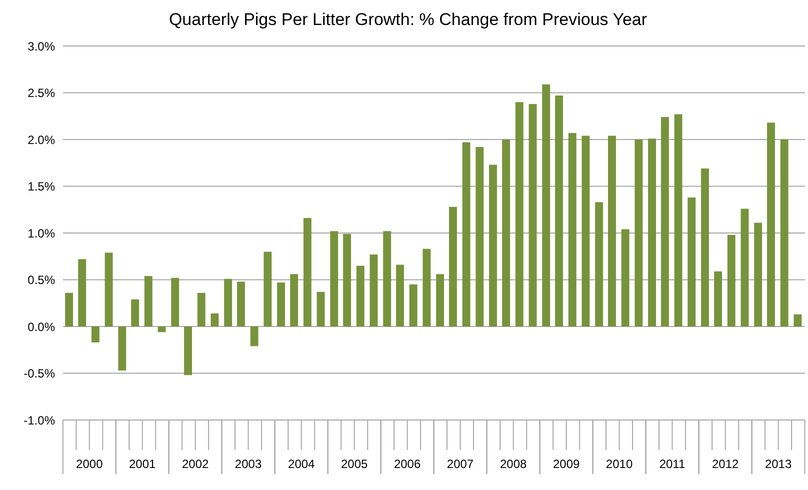 The width and height of the screenshot is (808, 490). Describe the element at coordinates (195, 464) in the screenshot. I see `x-tick-label: 2002` at that location.